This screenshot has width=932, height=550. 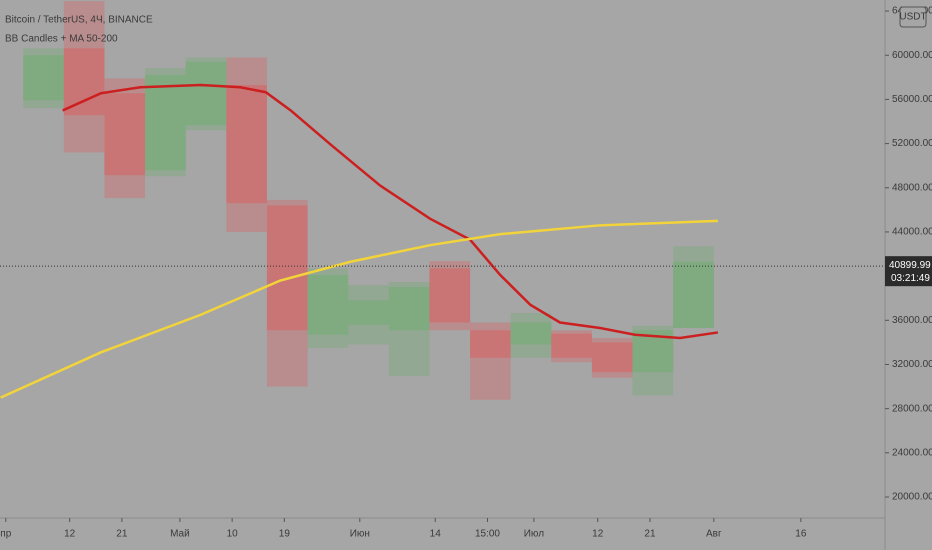 I want to click on x-tick-label: Авг, so click(x=714, y=534).